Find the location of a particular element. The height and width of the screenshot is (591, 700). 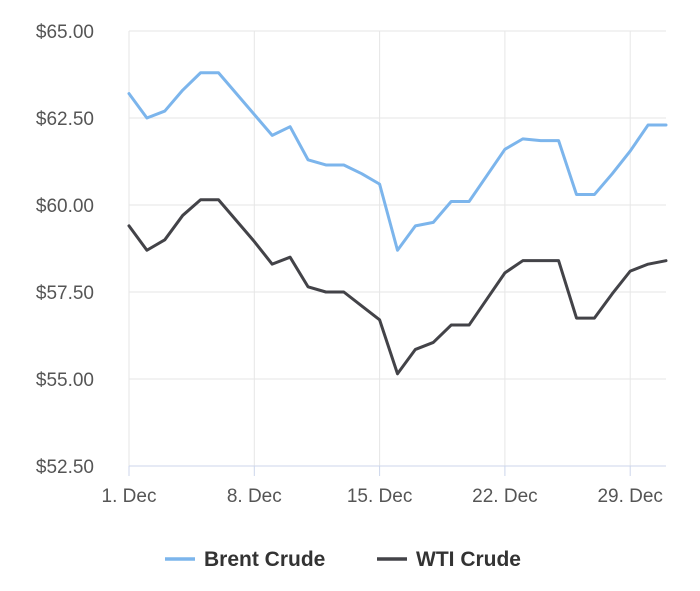

x-tick-label: 22. Dec is located at coordinates (504, 496).